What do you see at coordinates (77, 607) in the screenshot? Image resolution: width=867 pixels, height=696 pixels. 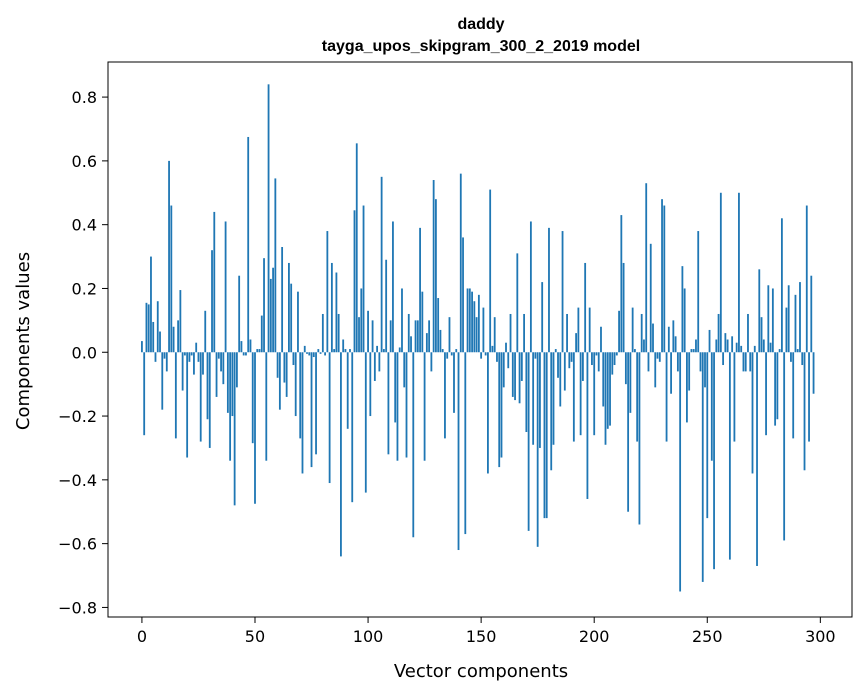 I see `y-tick-label: −0.8` at bounding box center [77, 607].